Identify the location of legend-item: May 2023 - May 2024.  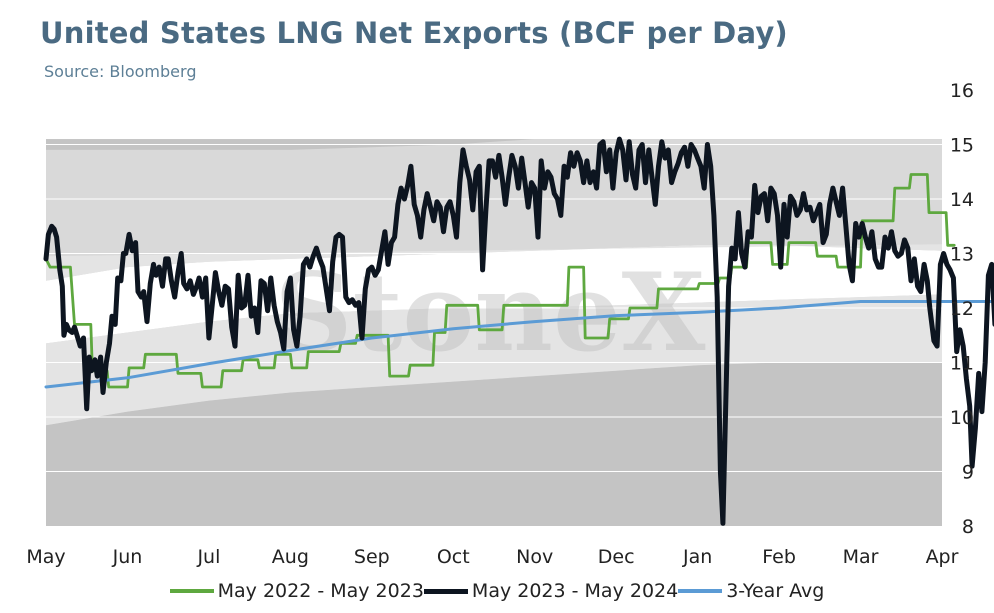
(551, 591).